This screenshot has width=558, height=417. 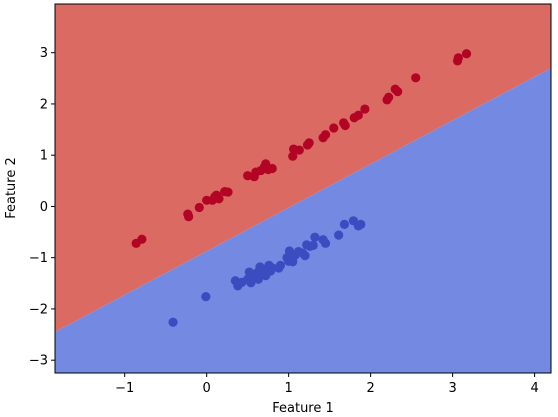 What do you see at coordinates (327, 384) in the screenshot?
I see `x-axis: −1 0 1 2 3 4` at bounding box center [327, 384].